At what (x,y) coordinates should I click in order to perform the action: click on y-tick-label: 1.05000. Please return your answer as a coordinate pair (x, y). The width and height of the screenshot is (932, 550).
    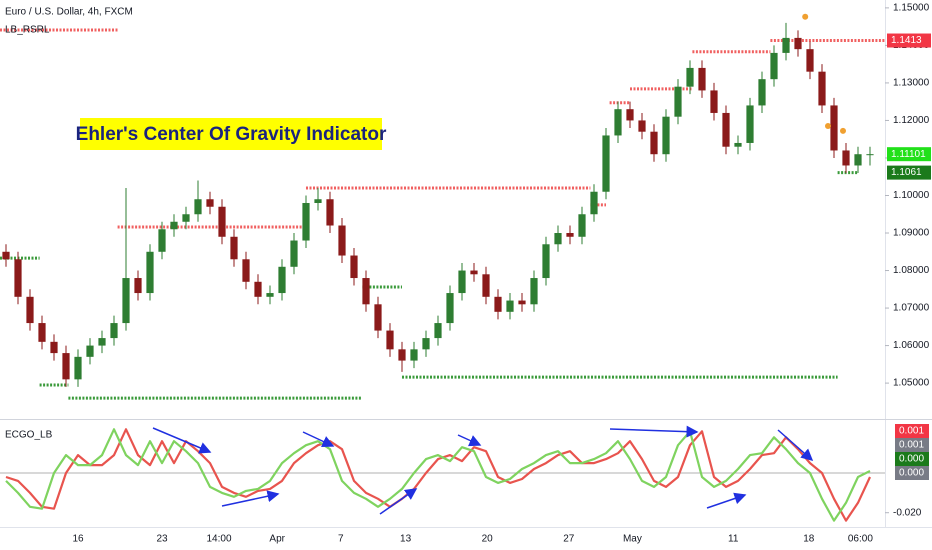
    Looking at the image, I should click on (911, 383).